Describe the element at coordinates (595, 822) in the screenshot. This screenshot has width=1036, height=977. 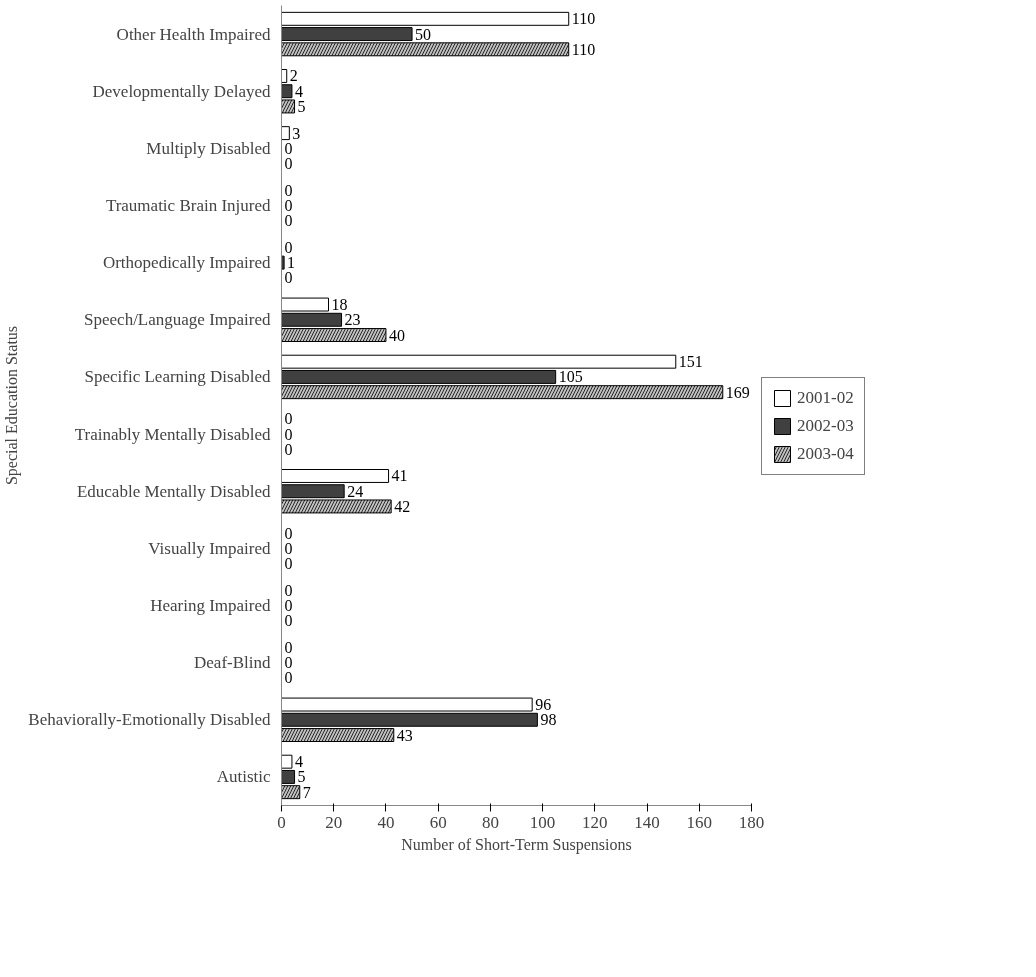
I see `x-tick-label: 120` at that location.